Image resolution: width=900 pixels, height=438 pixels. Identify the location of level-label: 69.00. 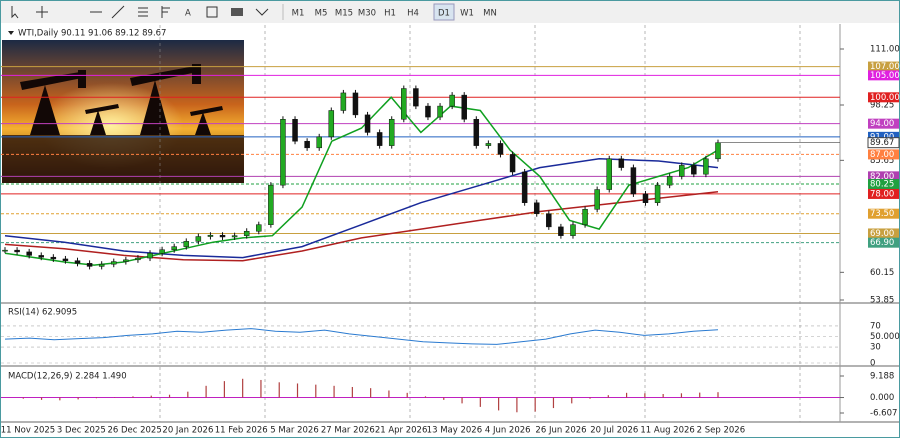
(882, 234).